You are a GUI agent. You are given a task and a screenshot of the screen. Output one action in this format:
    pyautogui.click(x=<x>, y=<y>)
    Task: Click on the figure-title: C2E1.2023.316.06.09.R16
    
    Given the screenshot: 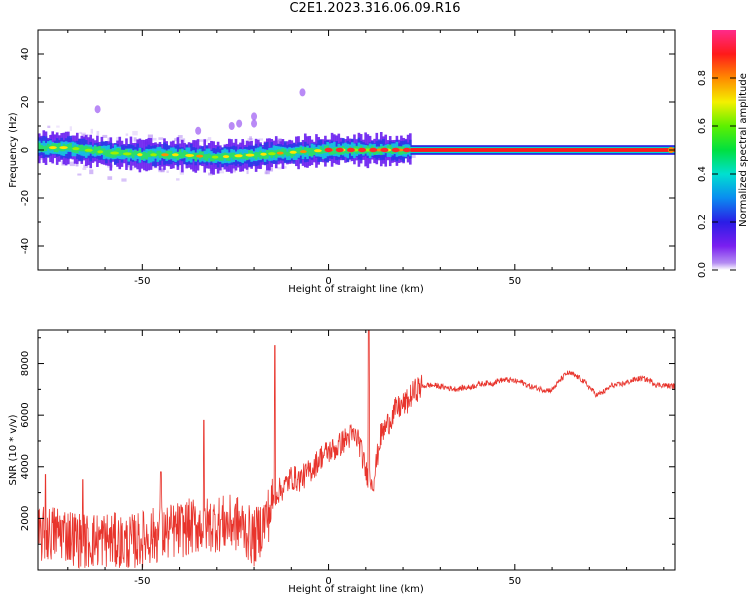 What is the action you would take?
    pyautogui.click(x=375, y=8)
    